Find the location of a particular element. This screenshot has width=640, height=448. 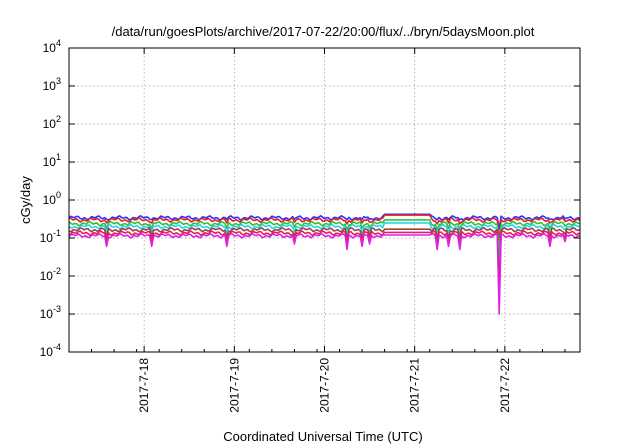

y-tick-label: 10⁻⁴ is located at coordinates (50, 350).